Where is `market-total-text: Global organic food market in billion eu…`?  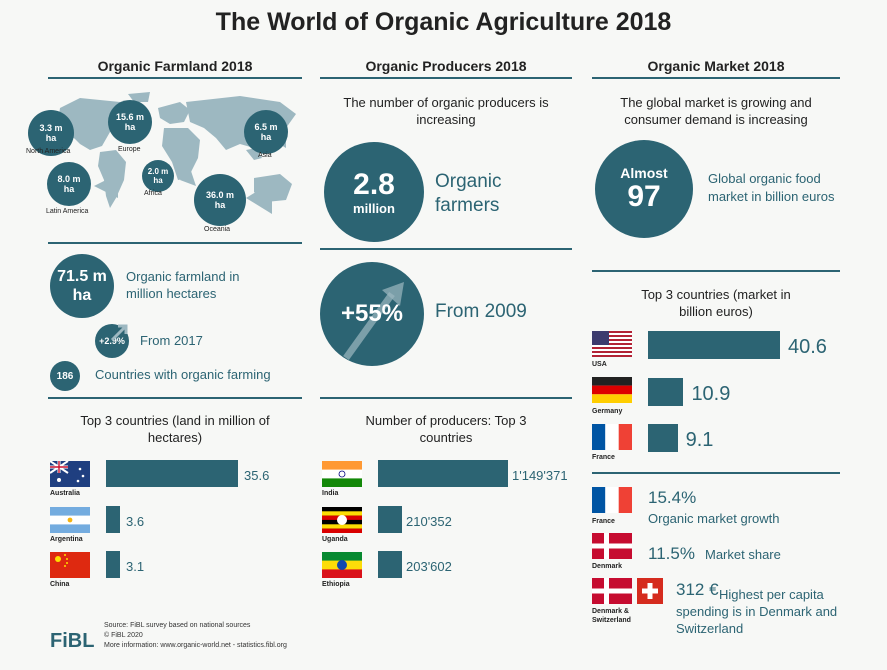
market-total-text: Global organic food market in billion eu… is located at coordinates (771, 187).